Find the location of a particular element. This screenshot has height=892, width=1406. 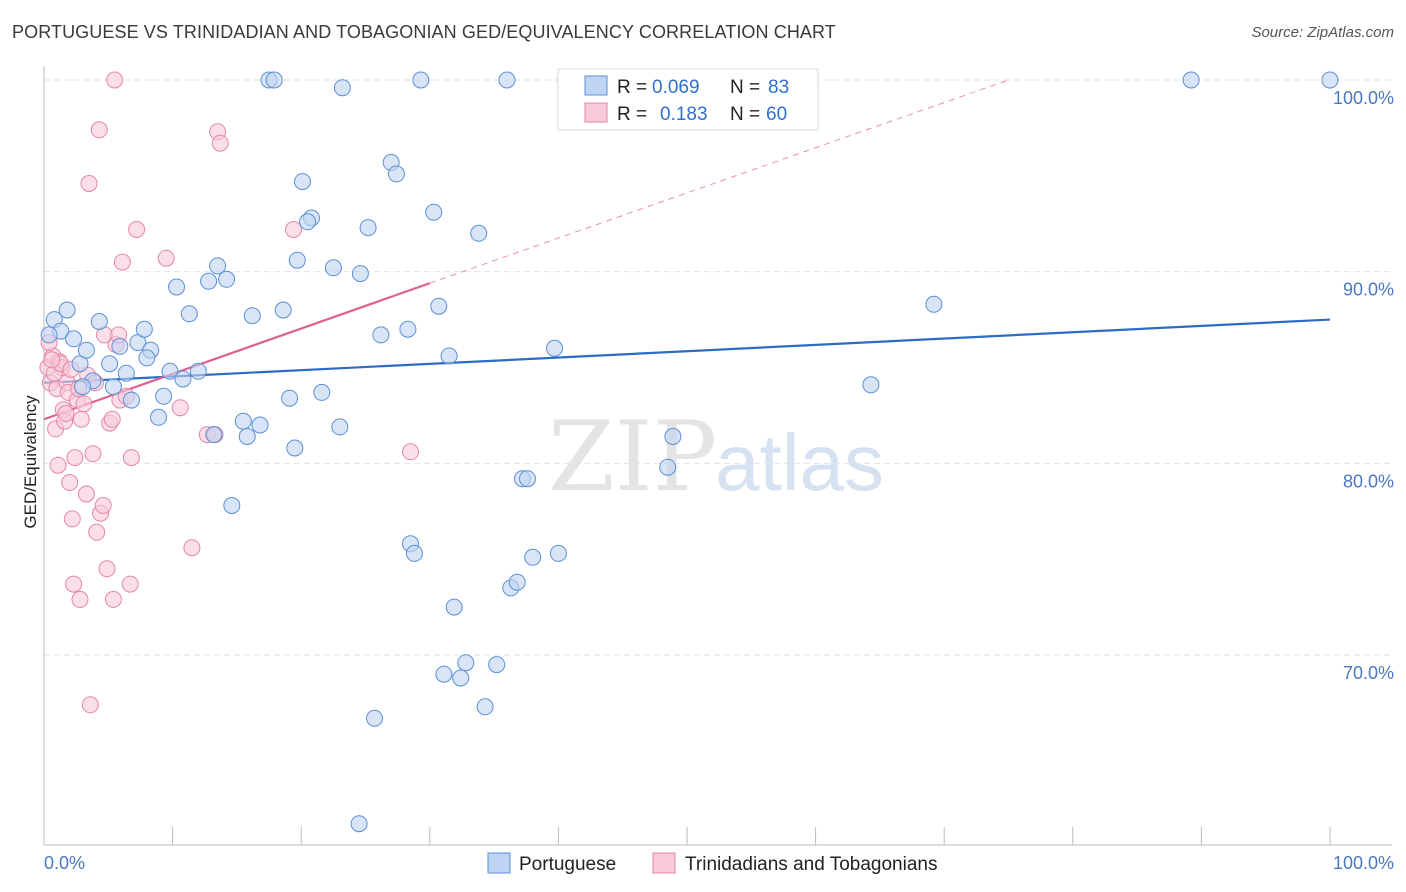

y-tick-label-2: 90.0% is located at coordinates (1368, 290).